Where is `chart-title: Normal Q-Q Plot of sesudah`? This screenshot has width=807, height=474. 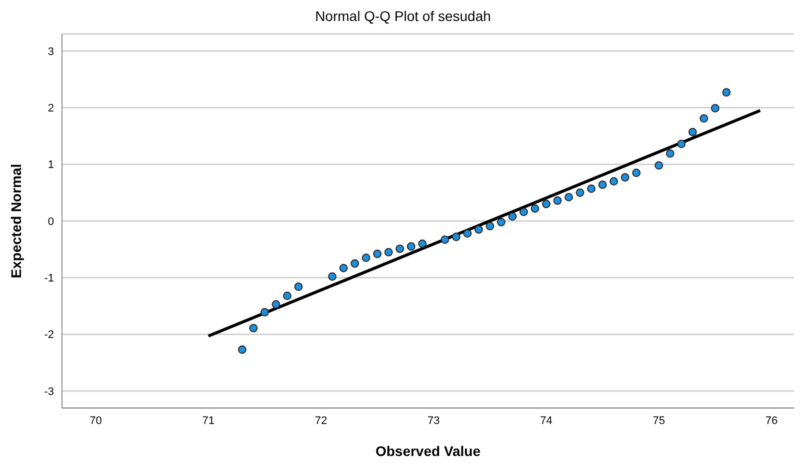 chart-title: Normal Q-Q Plot of sesudah is located at coordinates (403, 17).